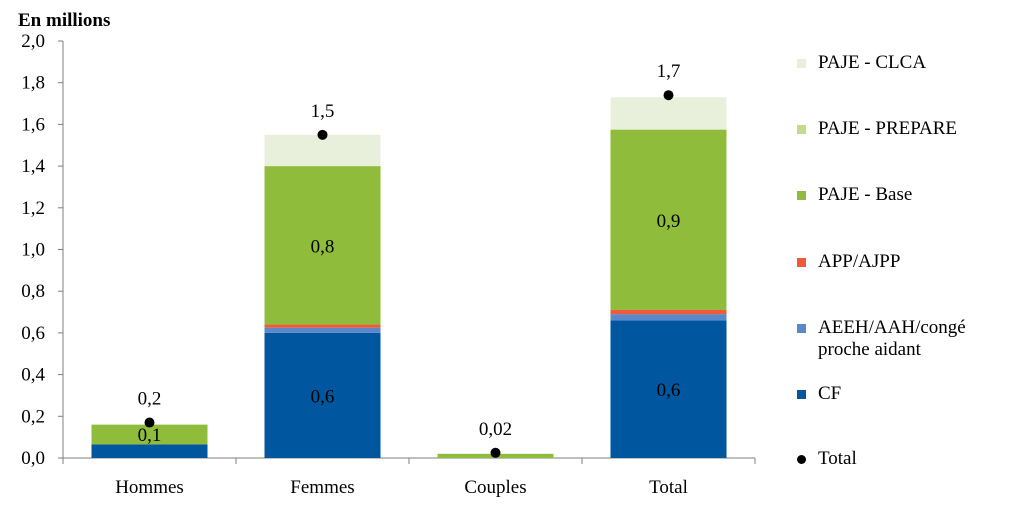  Describe the element at coordinates (495, 429) in the screenshot. I see `total-label: 0,02` at that location.